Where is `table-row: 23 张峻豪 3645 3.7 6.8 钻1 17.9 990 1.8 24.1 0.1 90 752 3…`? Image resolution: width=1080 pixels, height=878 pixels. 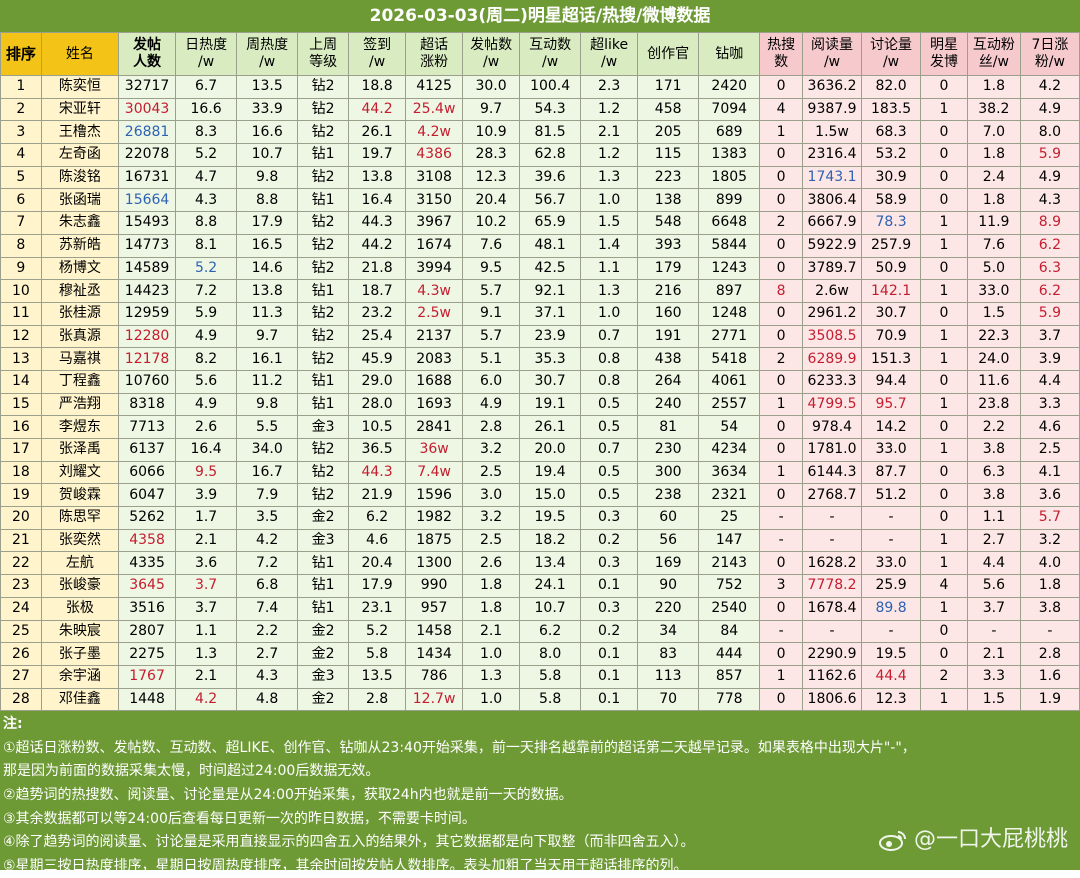
table-row: 23 张峻豪 3645 3.7 6.8 钻1 17.9 990 1.8 24.1 0.1 90 752 3… is located at coordinates (540, 586).